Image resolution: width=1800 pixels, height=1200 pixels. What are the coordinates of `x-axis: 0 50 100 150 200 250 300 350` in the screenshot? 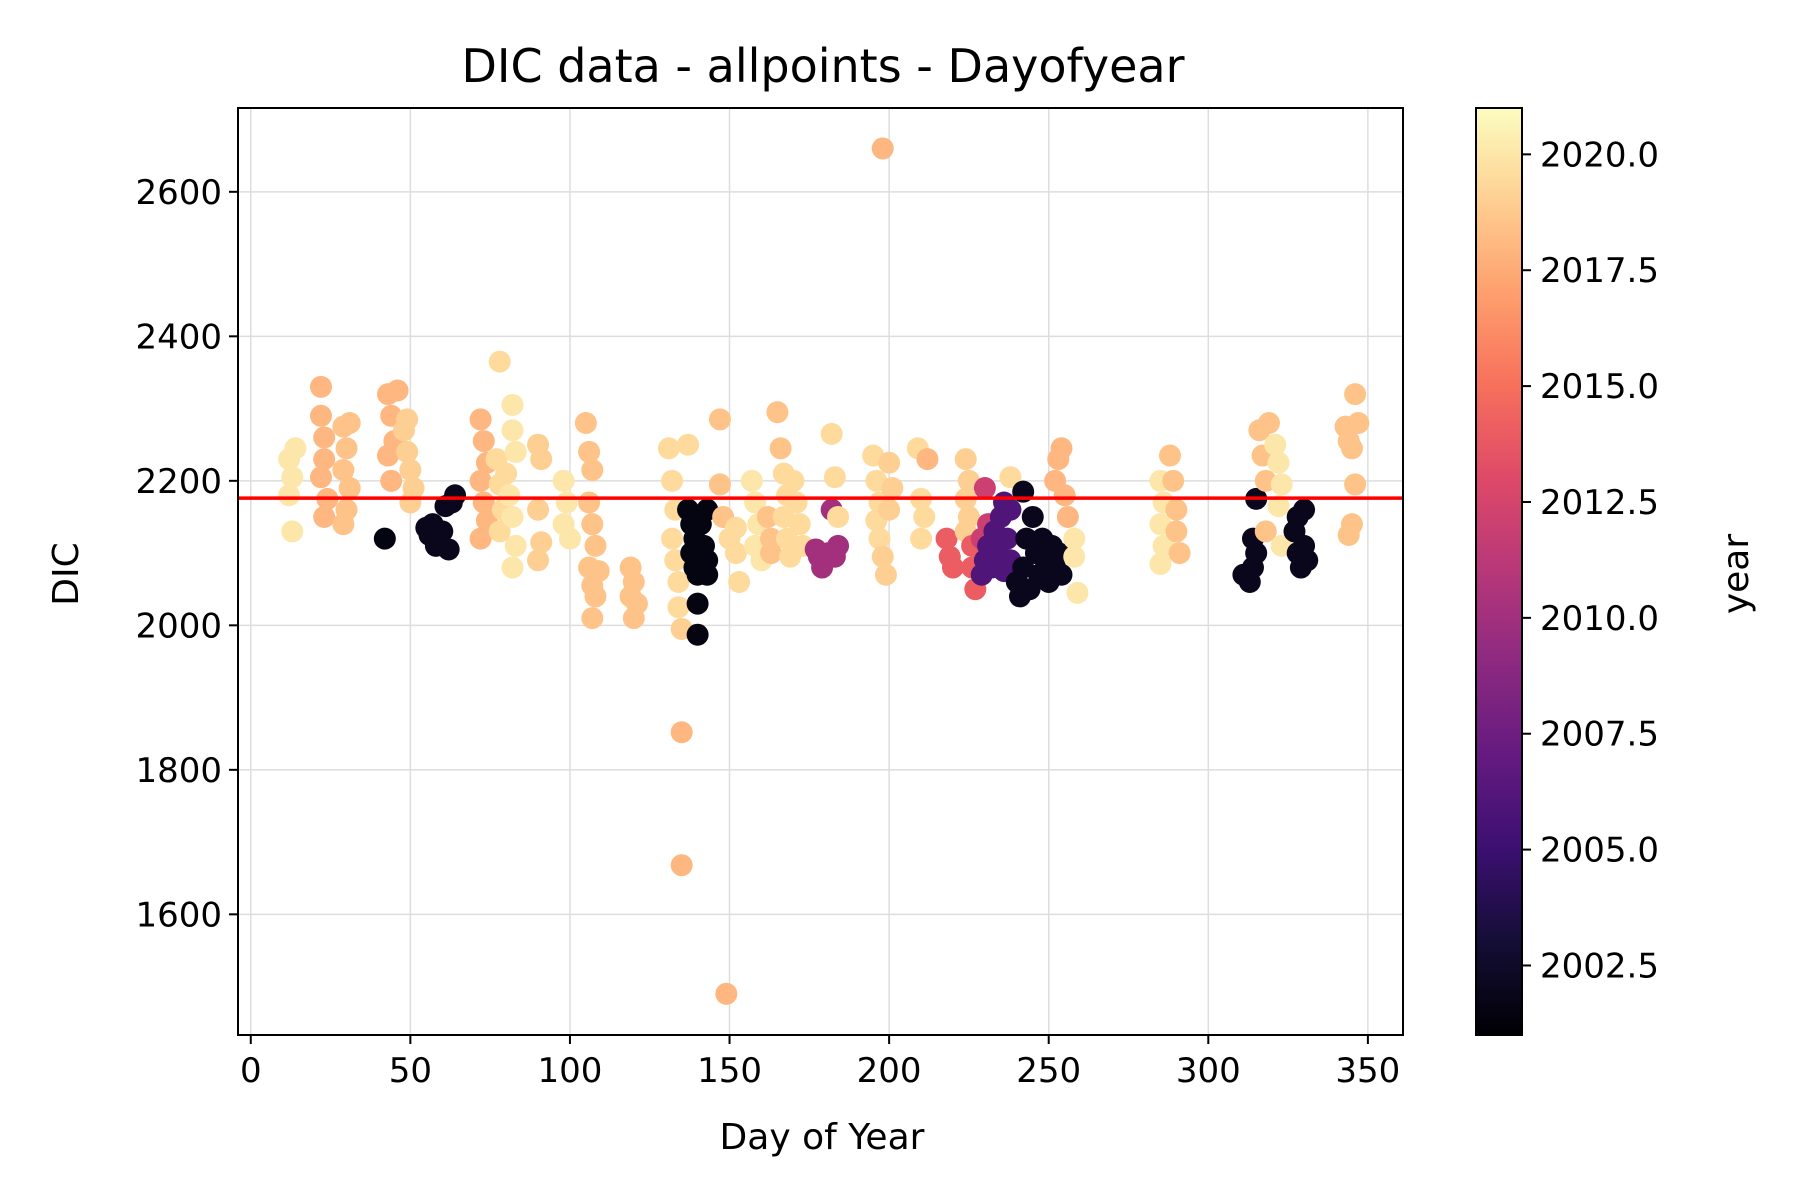 It's located at (820, 1063).